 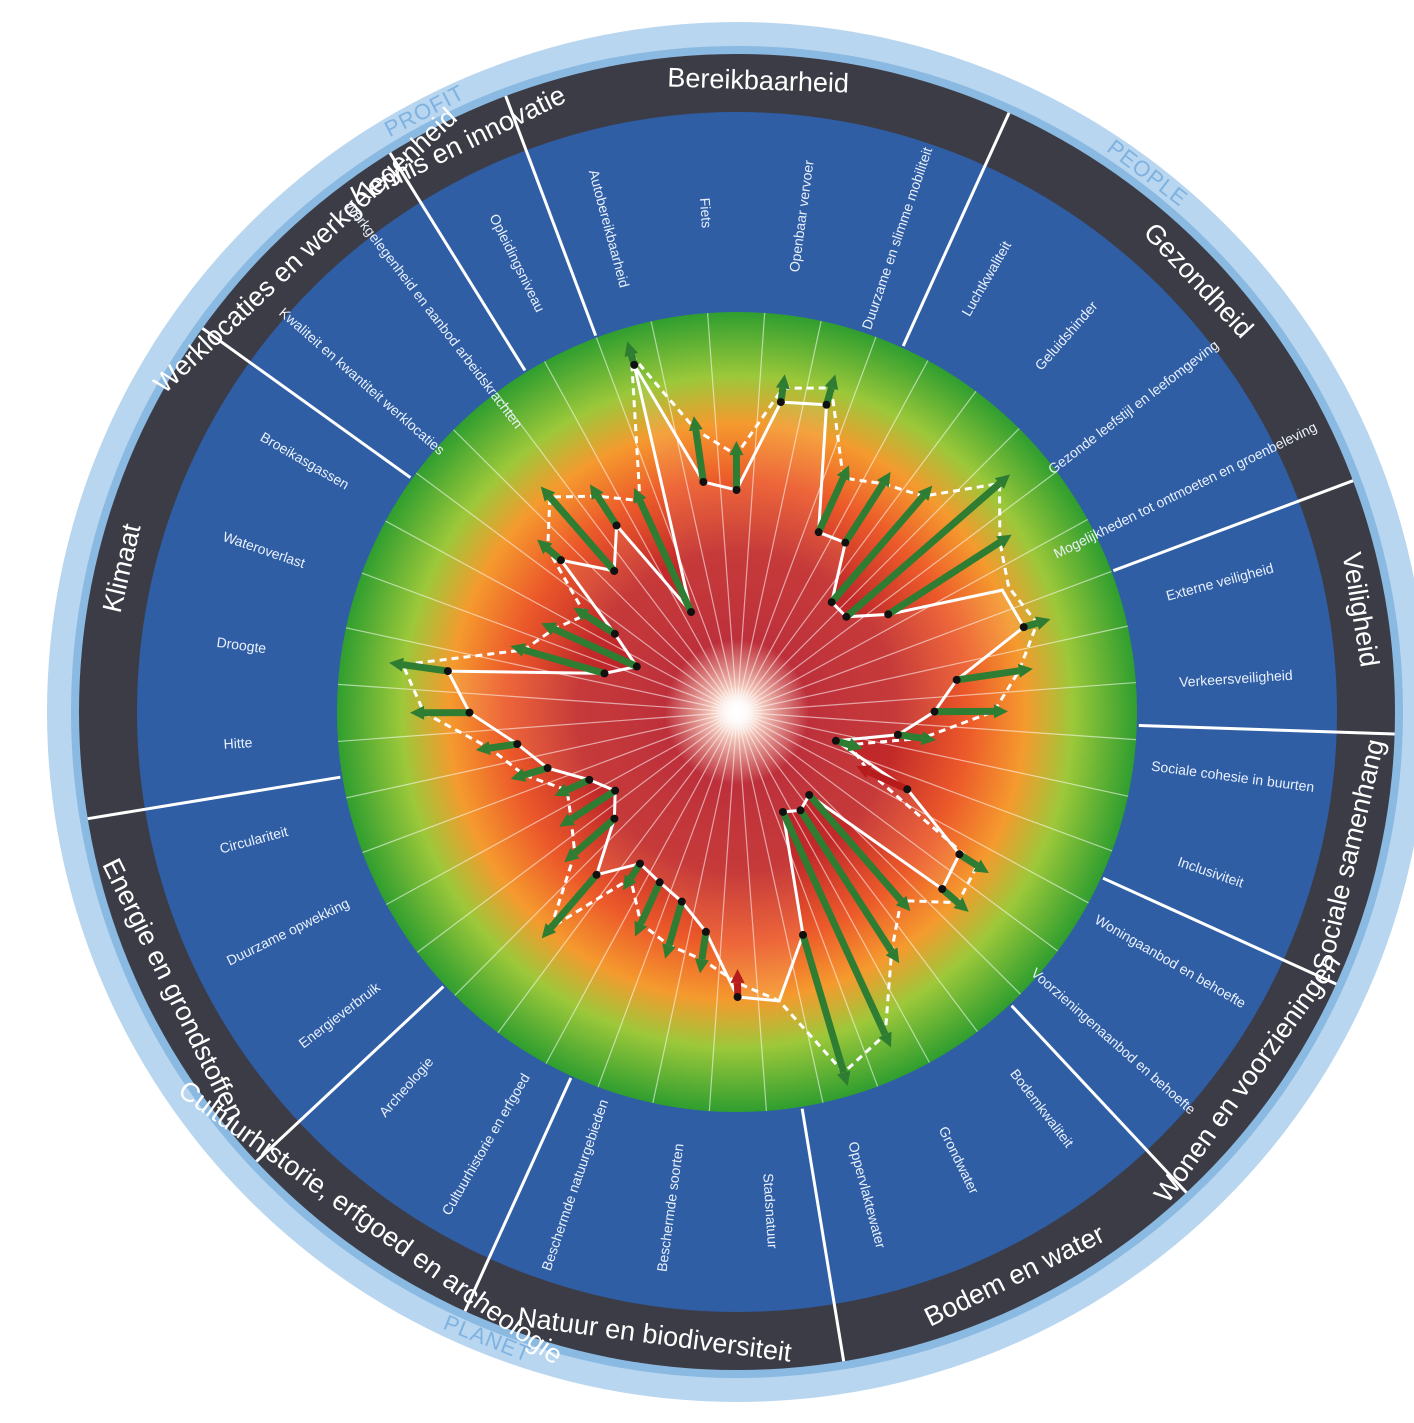 I want to click on indicator-label: Hitte, so click(x=238, y=743).